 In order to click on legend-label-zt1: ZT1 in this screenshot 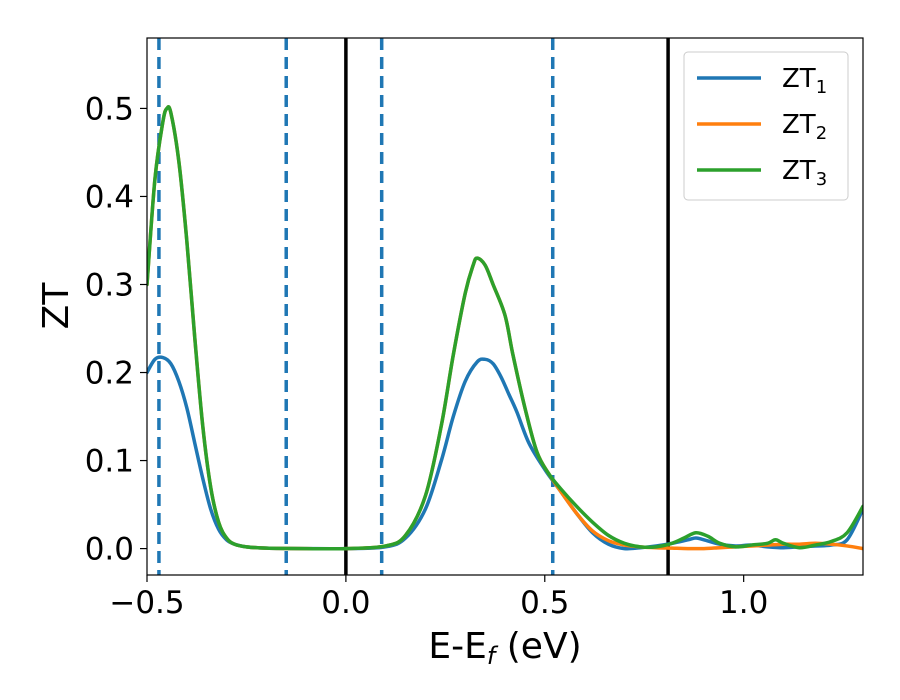, I will do `click(804, 81)`.